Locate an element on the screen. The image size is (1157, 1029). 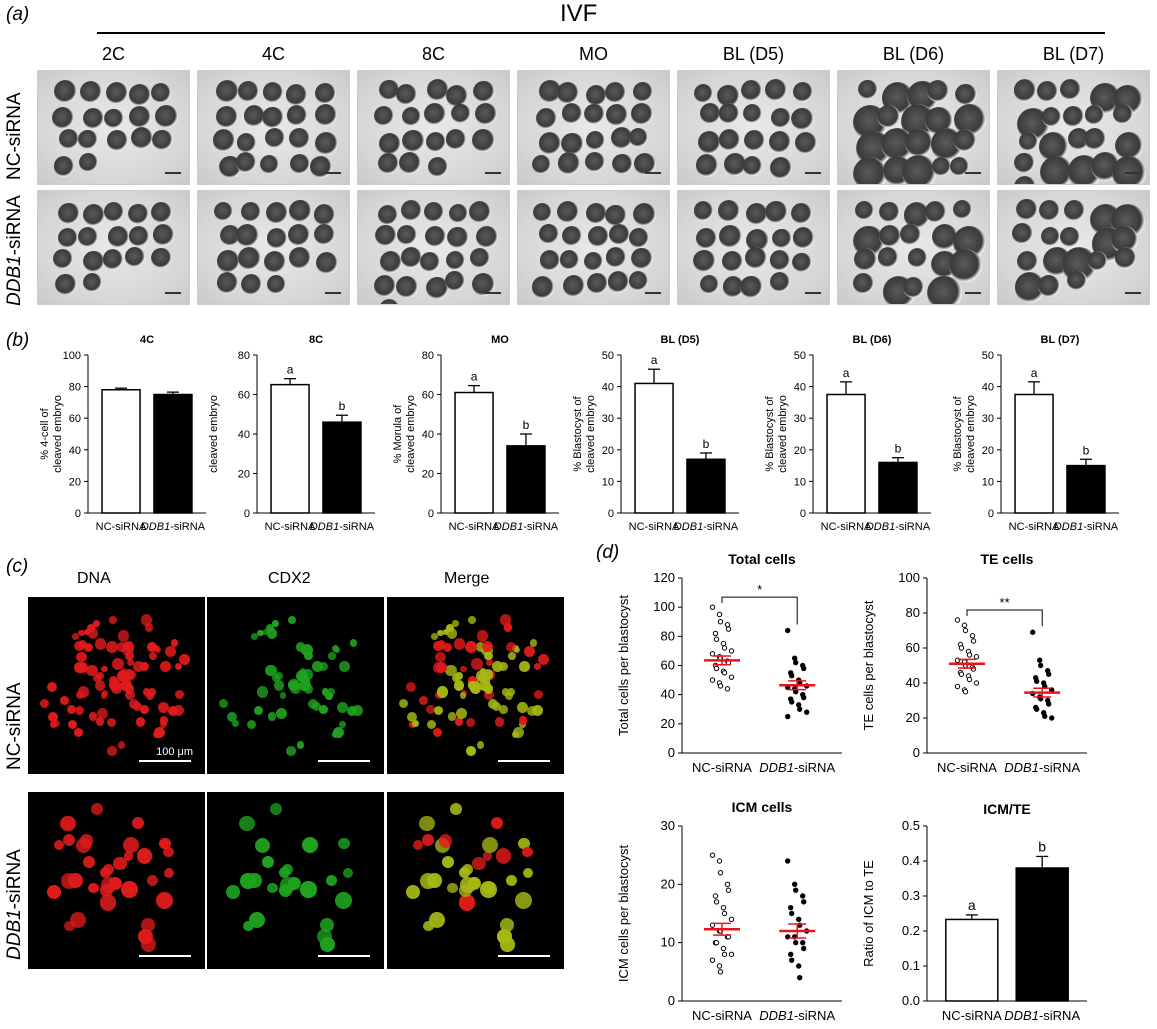
significance-letter: a is located at coordinates (972, 905).